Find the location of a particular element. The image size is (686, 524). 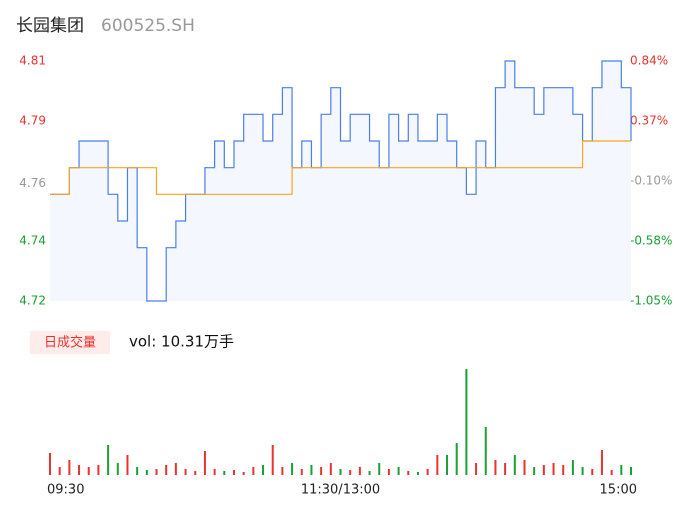

y-tick-label: 4.81 is located at coordinates (32, 61).